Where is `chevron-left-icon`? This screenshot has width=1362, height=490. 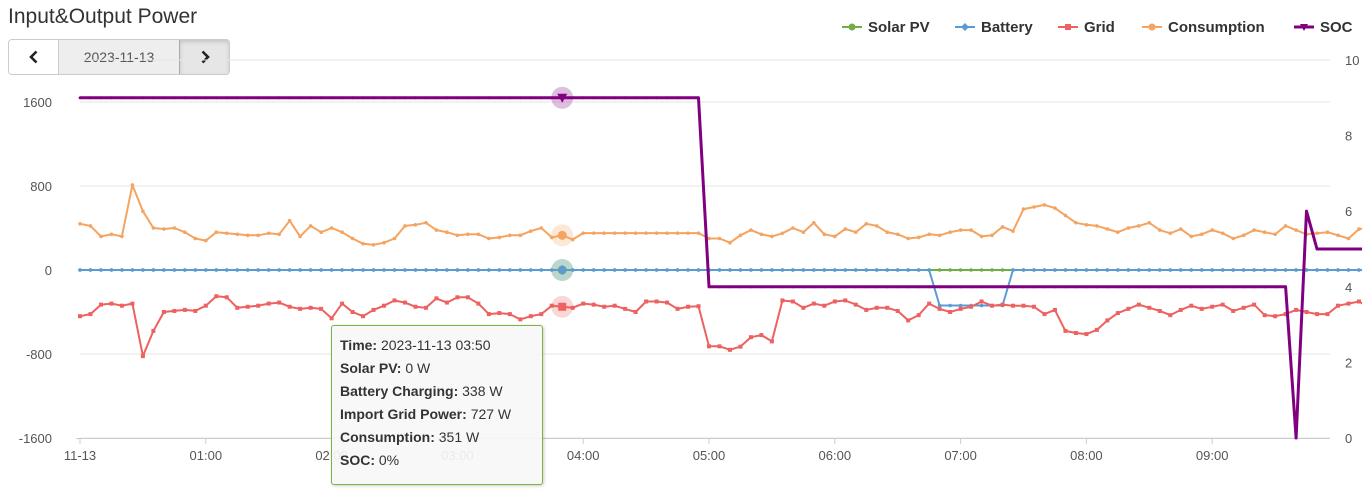 chevron-left-icon is located at coordinates (32, 57).